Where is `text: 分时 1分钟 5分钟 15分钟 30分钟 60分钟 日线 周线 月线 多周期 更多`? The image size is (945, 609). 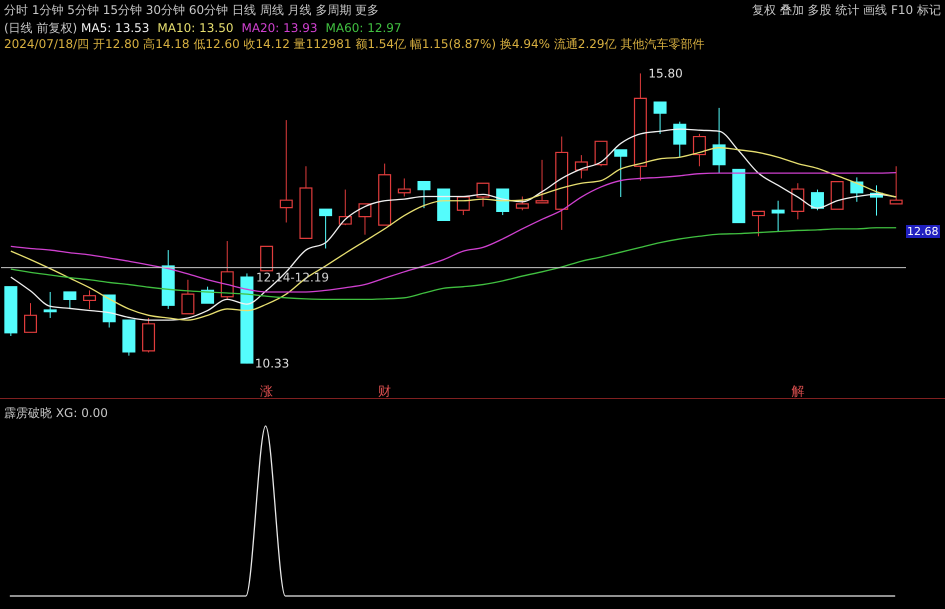
text: 分时 1分钟 5分钟 15分钟 30分钟 60分钟 日线 周线 月线 多周期 更多 is located at coordinates (192, 10).